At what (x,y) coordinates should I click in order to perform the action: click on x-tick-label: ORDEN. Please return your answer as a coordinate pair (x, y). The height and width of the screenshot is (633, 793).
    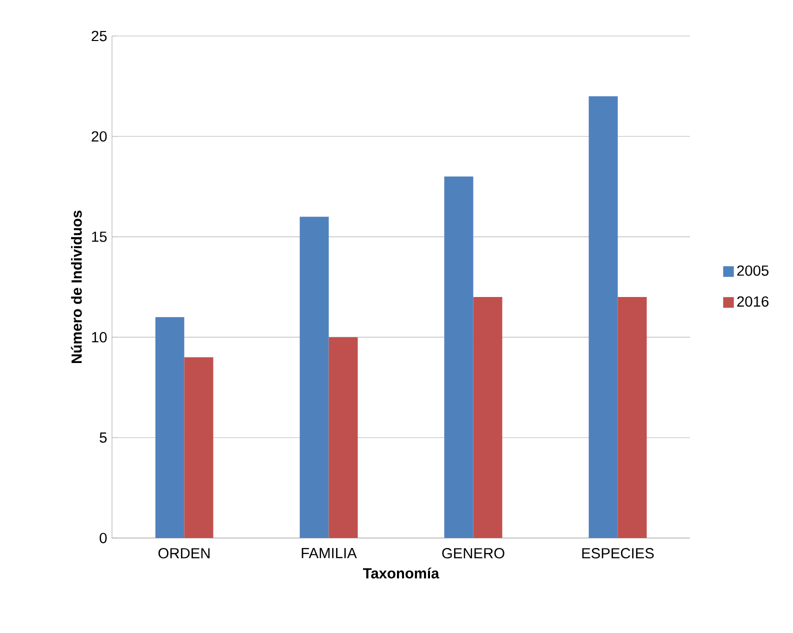
    Looking at the image, I should click on (184, 553).